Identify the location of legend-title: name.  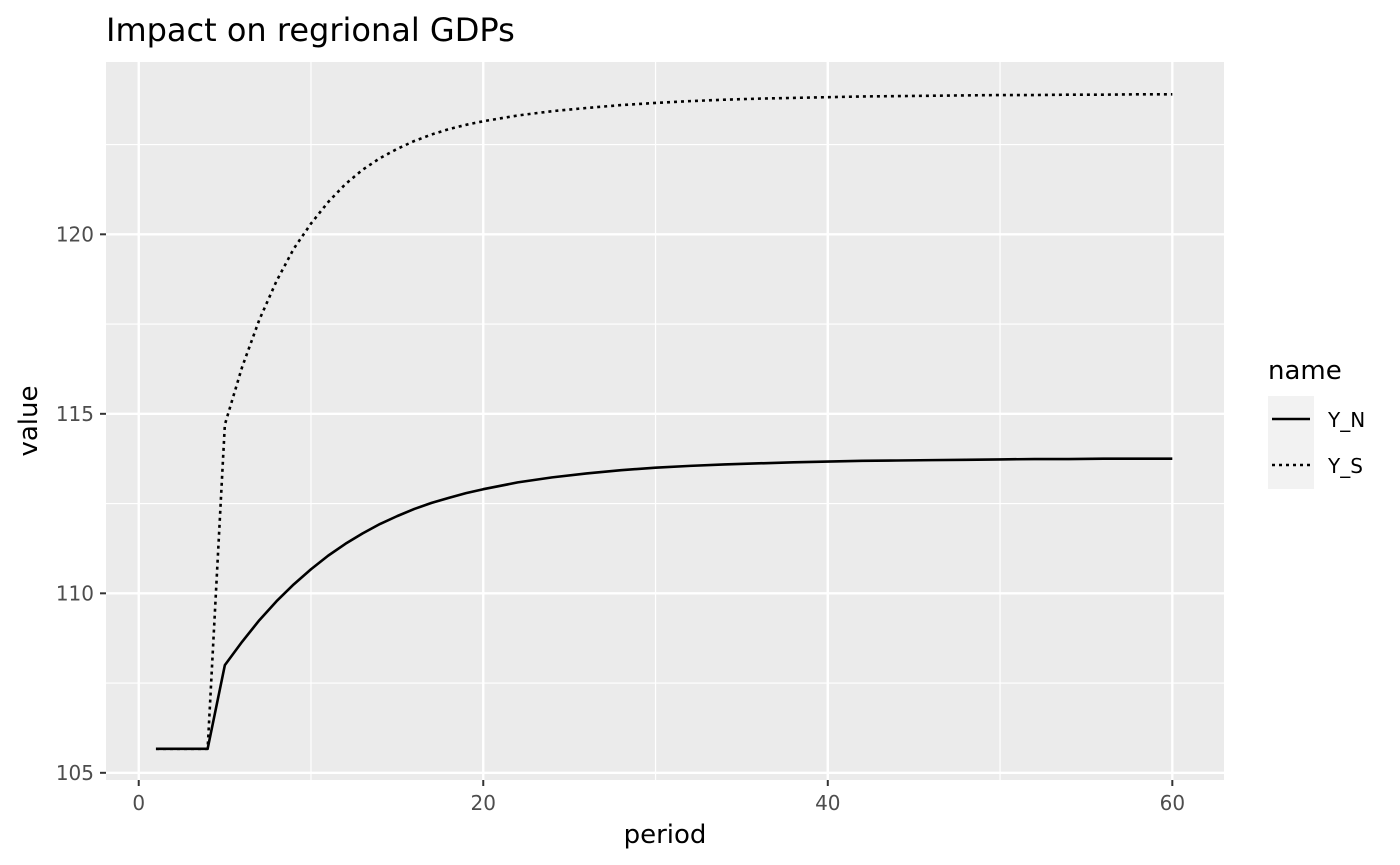
(1305, 371).